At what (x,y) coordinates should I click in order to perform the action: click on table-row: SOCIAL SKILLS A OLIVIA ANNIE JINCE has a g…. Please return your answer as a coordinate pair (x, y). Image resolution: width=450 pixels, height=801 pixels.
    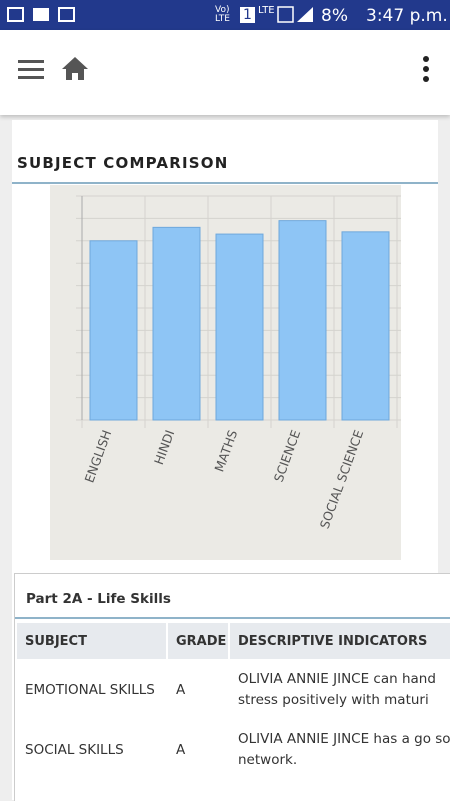
    Looking at the image, I should click on (233, 750).